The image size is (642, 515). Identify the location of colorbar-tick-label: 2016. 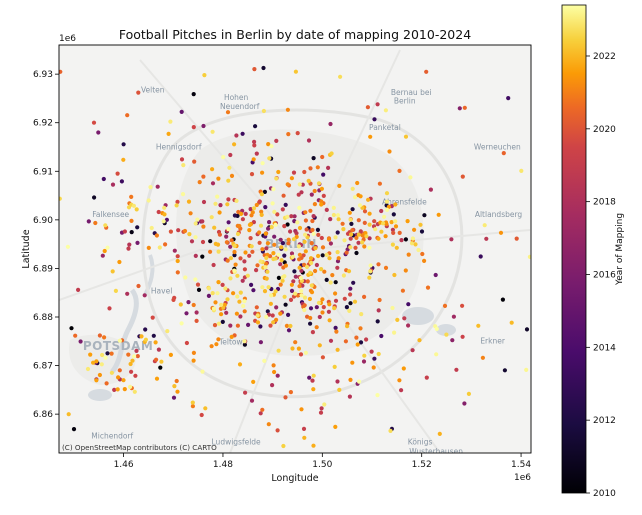
(604, 275).